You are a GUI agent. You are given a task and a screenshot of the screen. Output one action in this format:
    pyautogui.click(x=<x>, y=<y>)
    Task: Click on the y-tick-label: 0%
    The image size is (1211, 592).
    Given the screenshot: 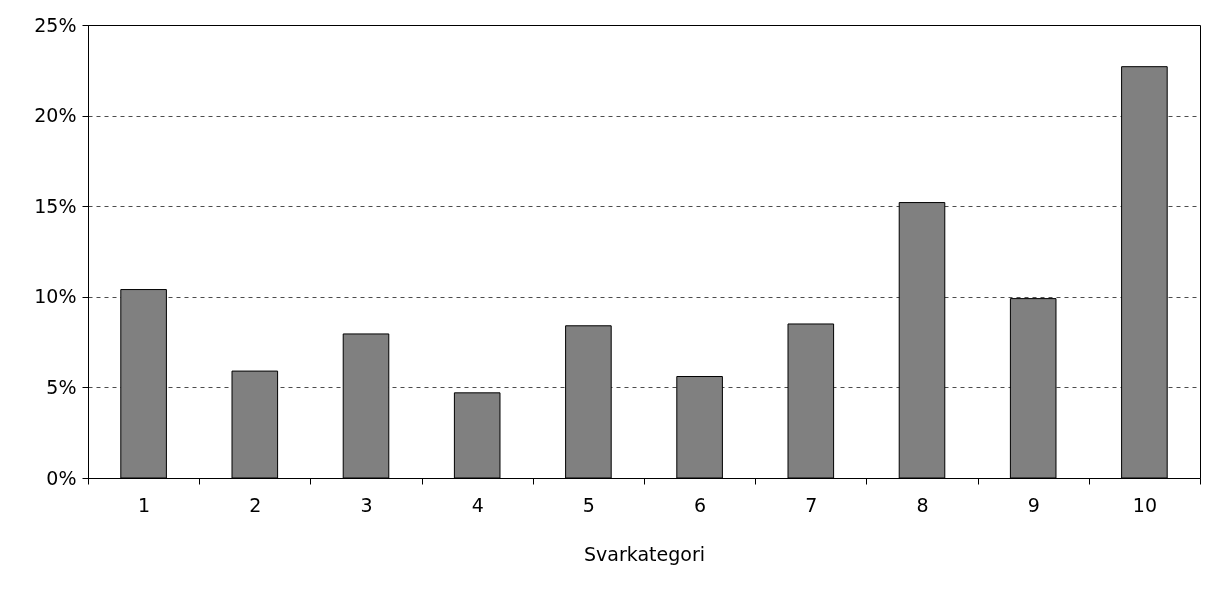 What is the action you would take?
    pyautogui.click(x=61, y=477)
    